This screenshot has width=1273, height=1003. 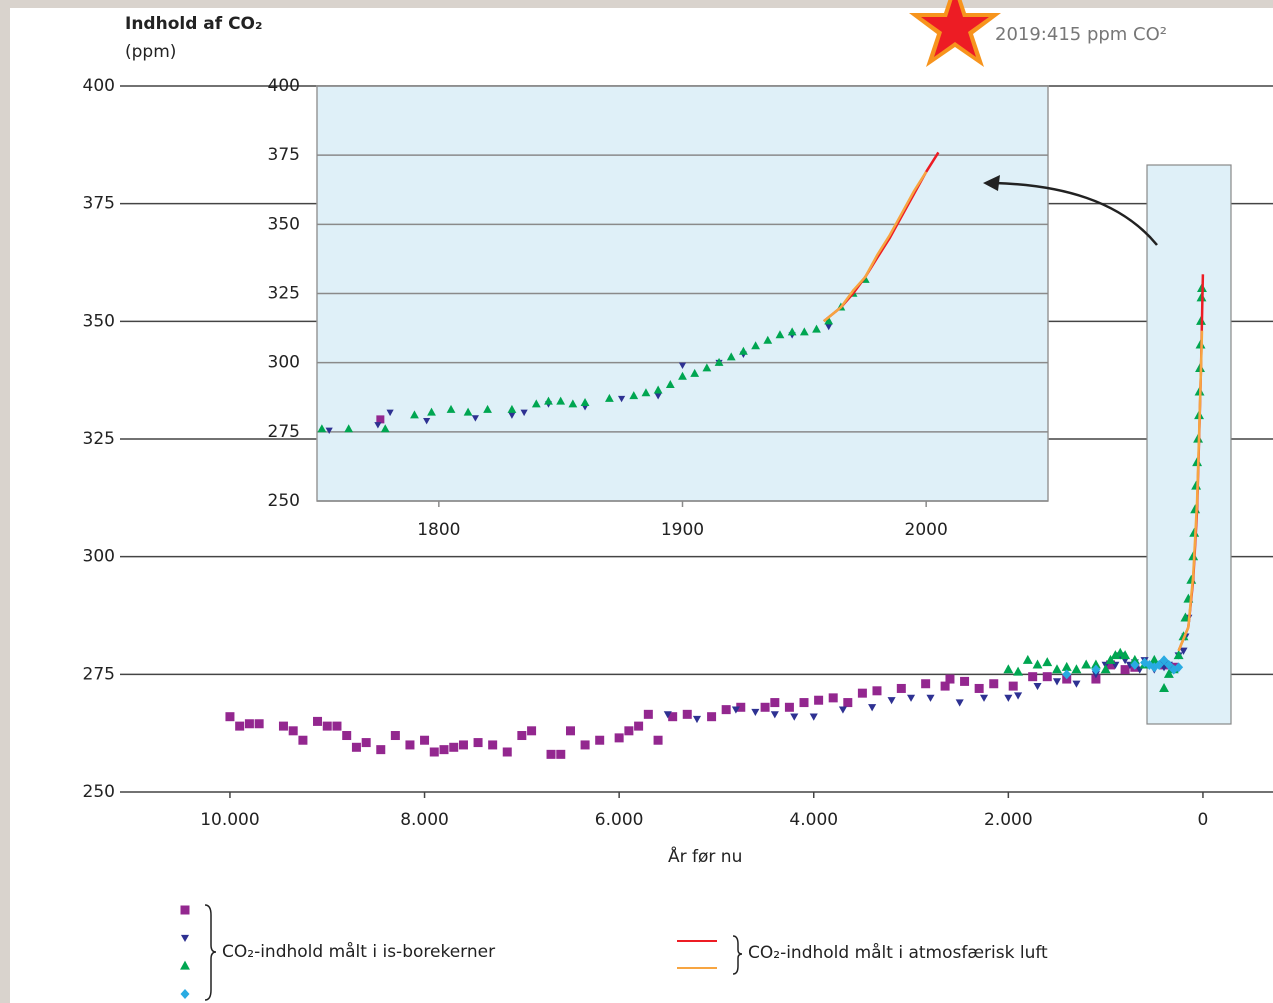 What do you see at coordinates (210, 952) in the screenshot?
I see `legend-brace` at bounding box center [210, 952].